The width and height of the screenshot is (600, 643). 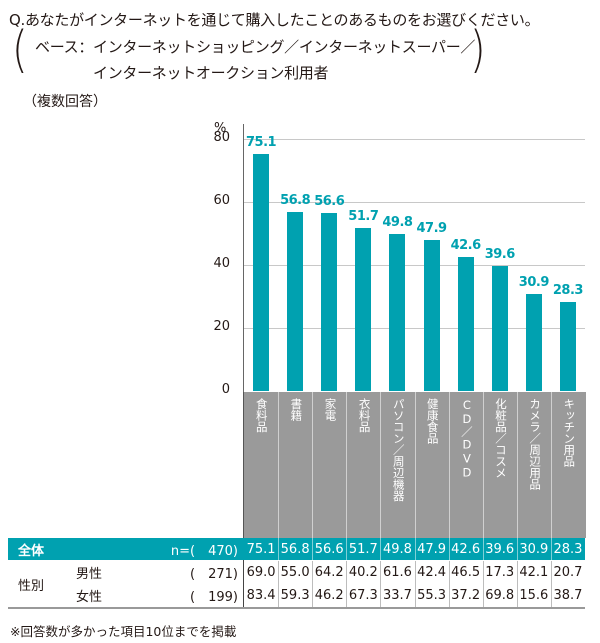 I want to click on table-cell: 69.0, so click(x=261, y=572).